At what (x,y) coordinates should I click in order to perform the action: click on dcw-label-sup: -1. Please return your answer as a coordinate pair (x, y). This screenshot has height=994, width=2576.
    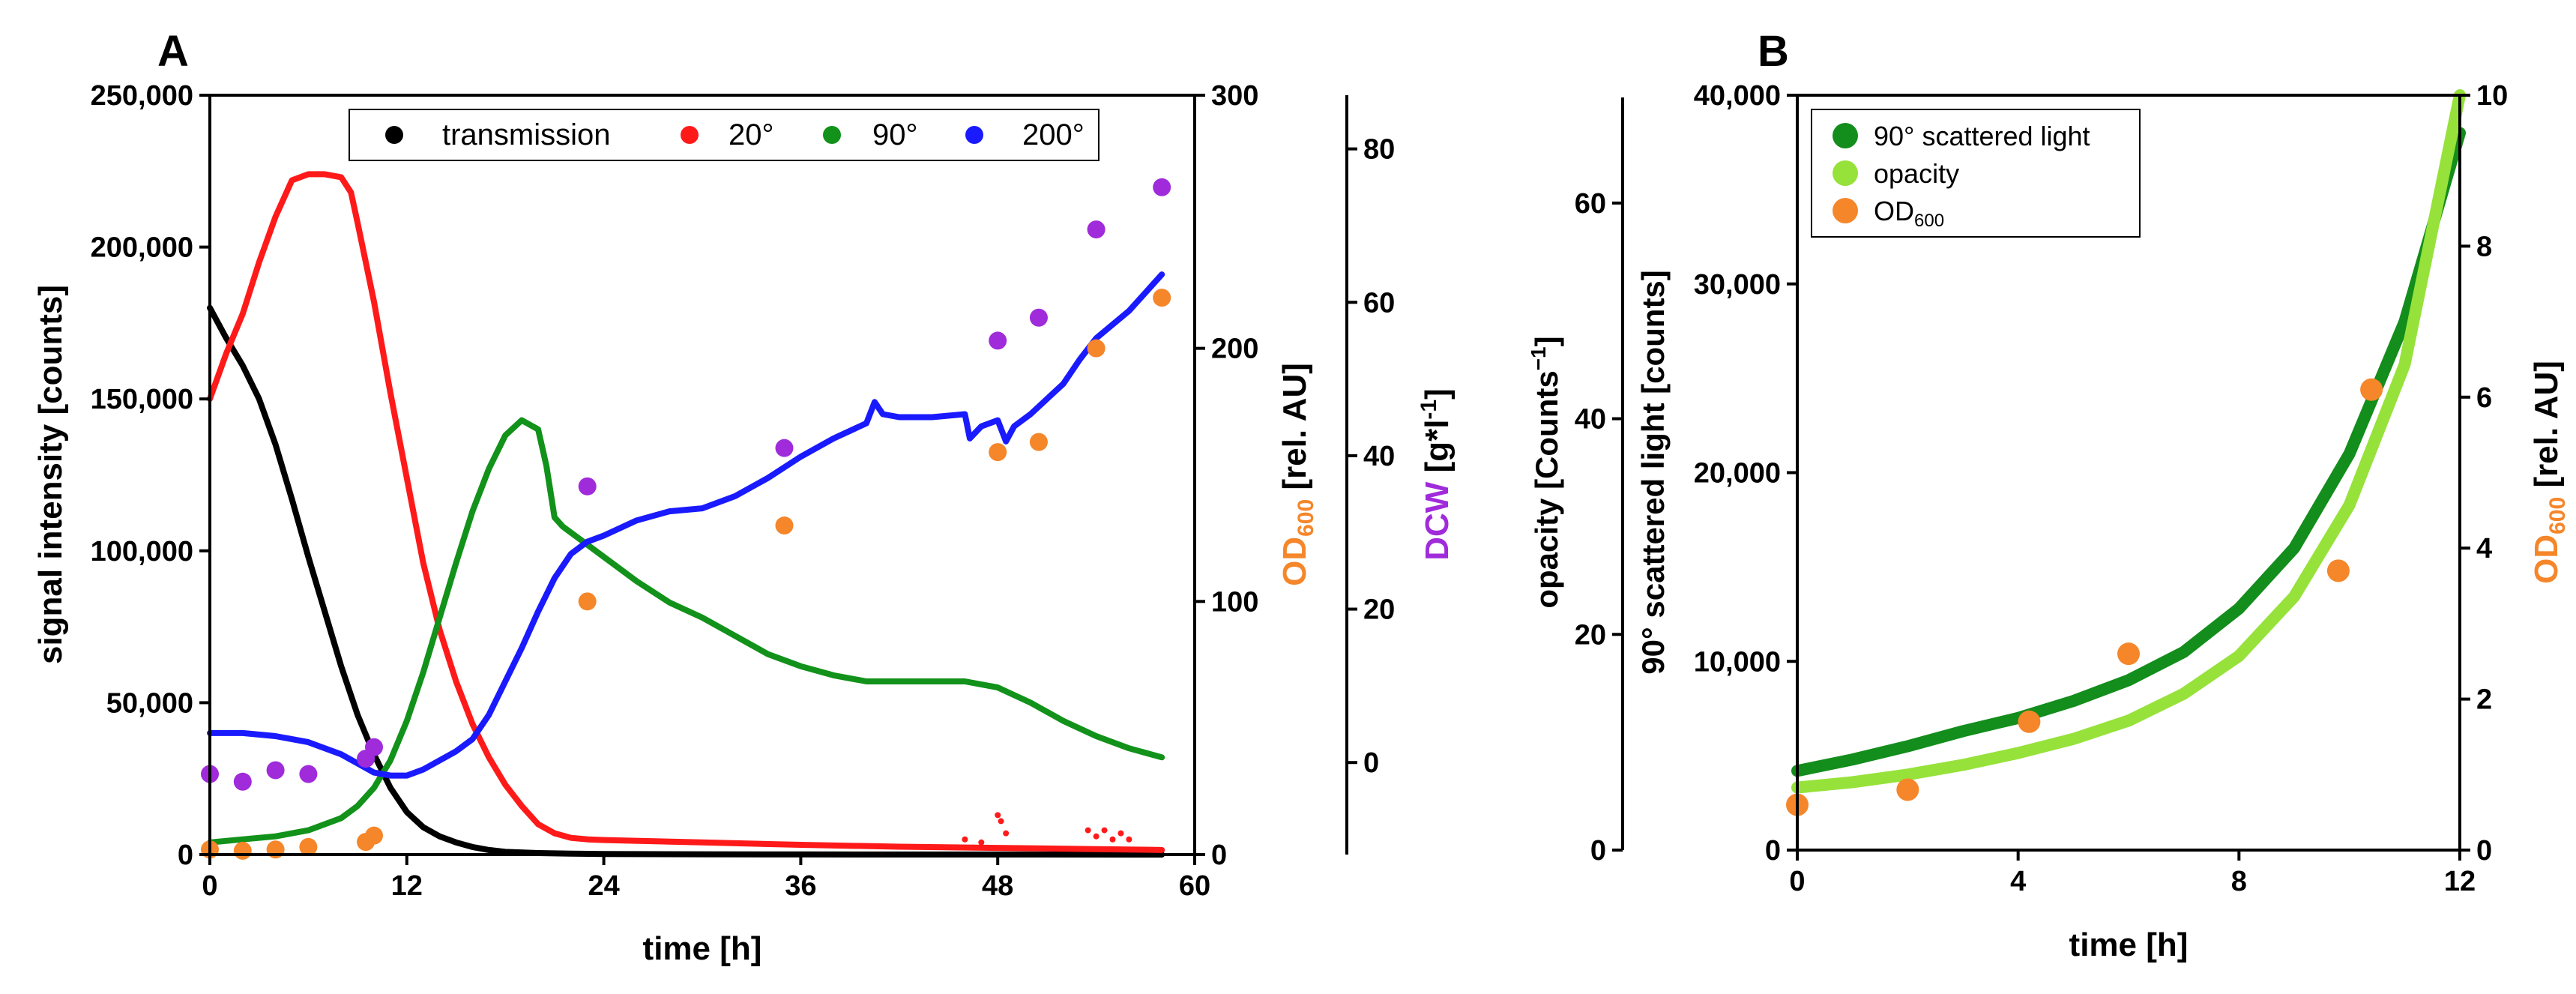
    Looking at the image, I should click on (1429, 410).